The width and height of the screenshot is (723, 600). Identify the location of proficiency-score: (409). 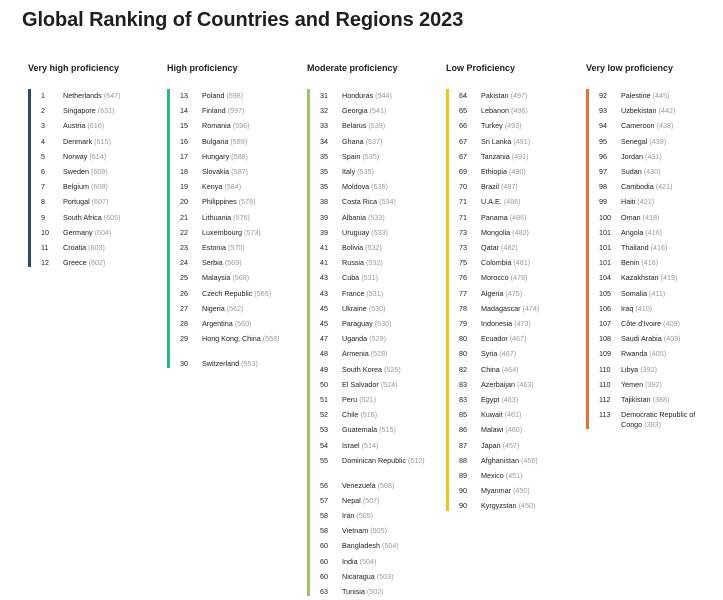
(671, 323).